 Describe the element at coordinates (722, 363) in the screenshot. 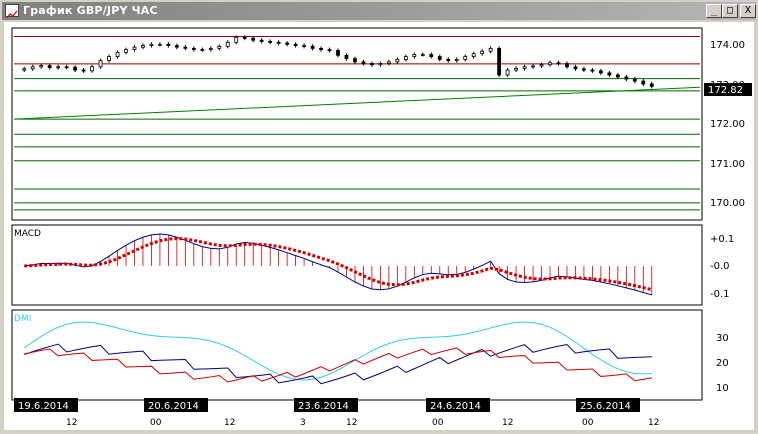

I see `dmi-tick: 20` at that location.